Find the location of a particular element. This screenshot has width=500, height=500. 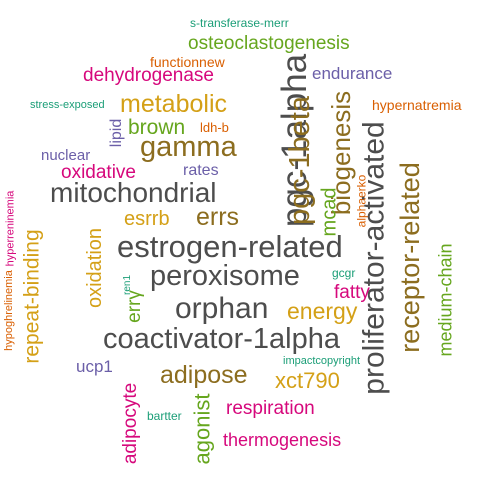

word-expenditure: thermogenesis is located at coordinates (282, 440).